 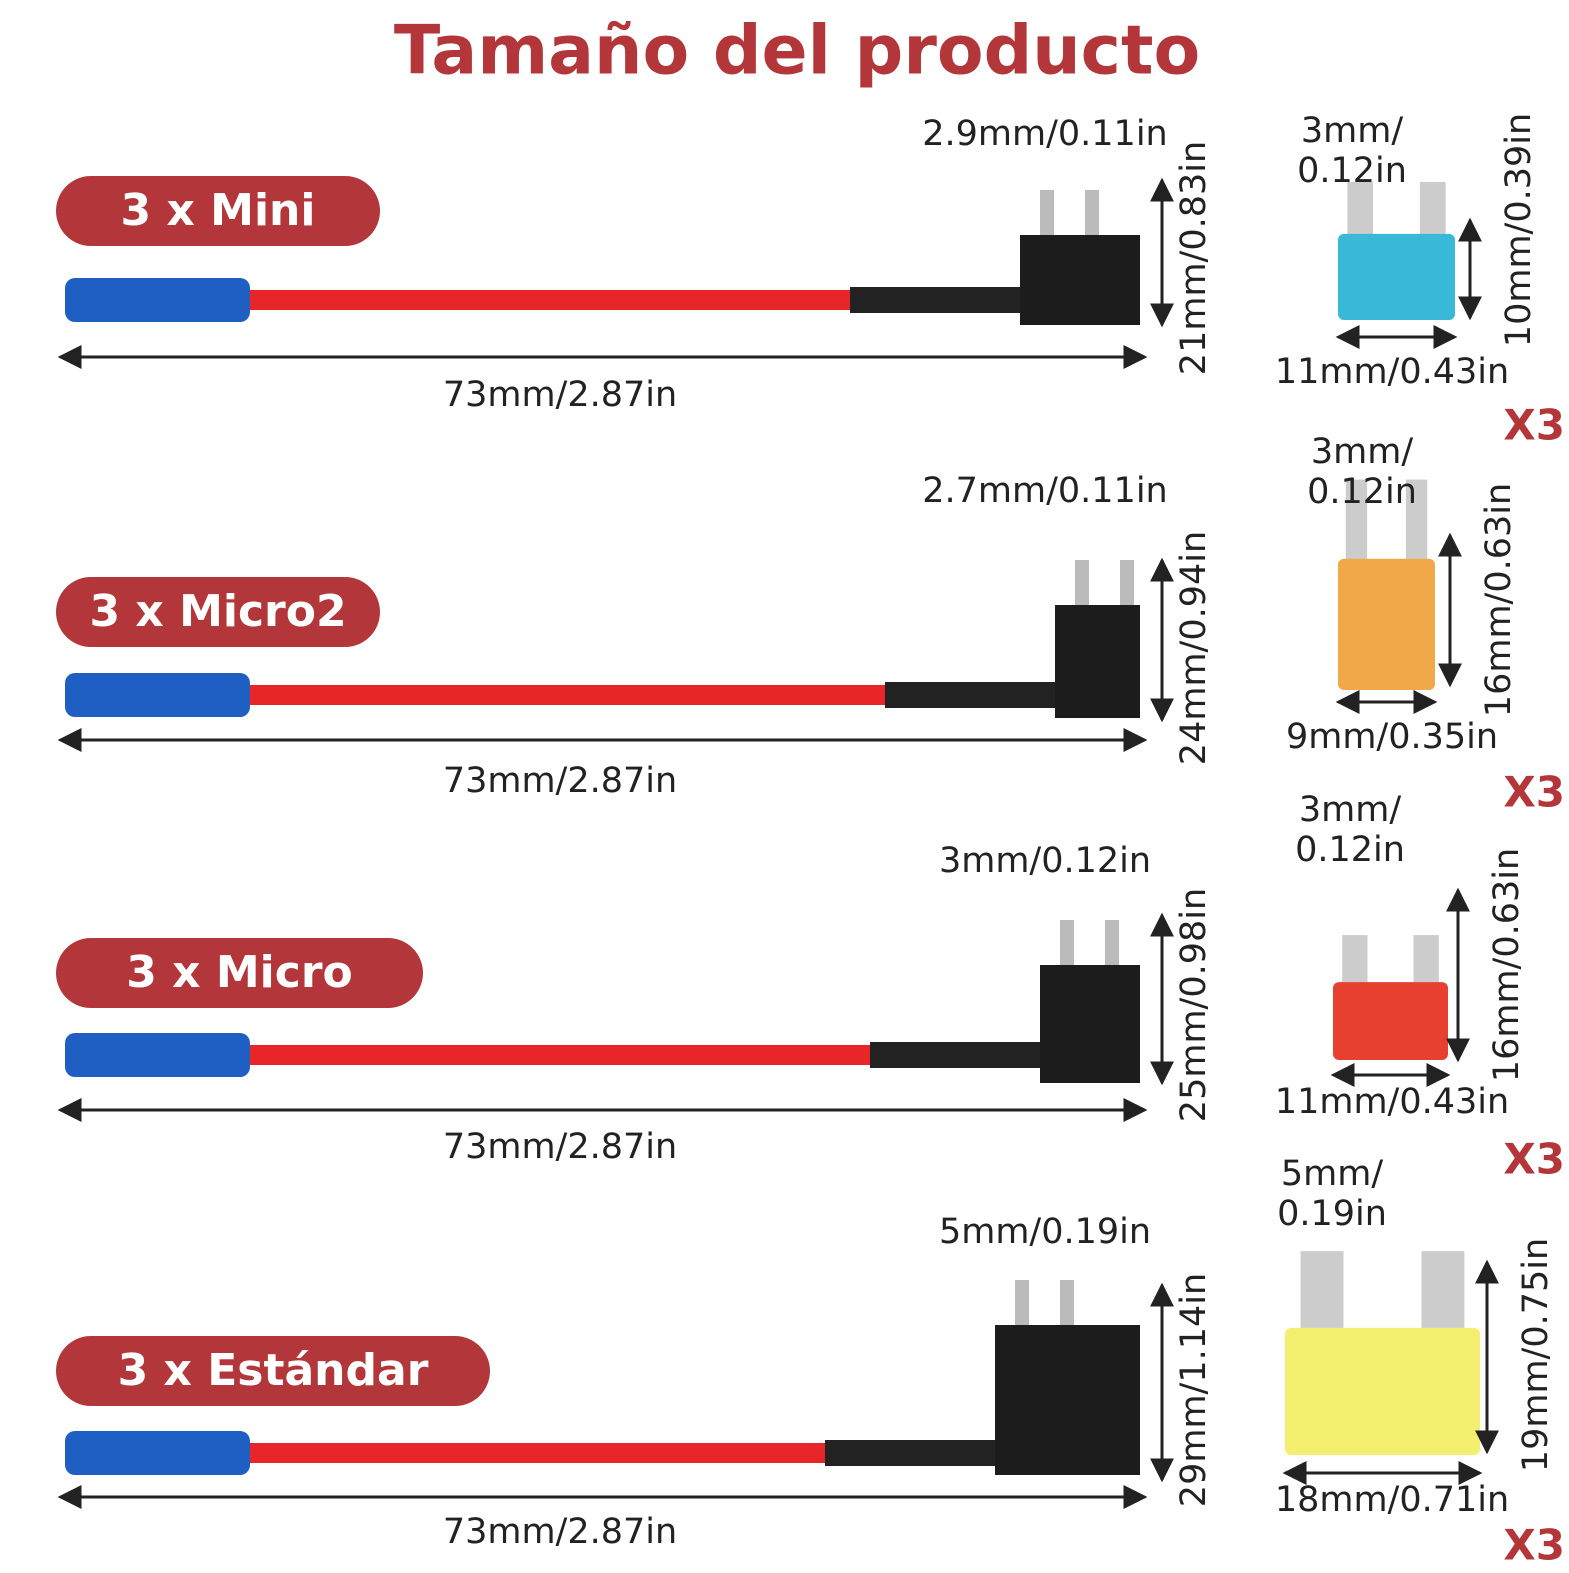 I want to click on fuse-width-size: 18mm/0.71in, so click(x=1392, y=1500).